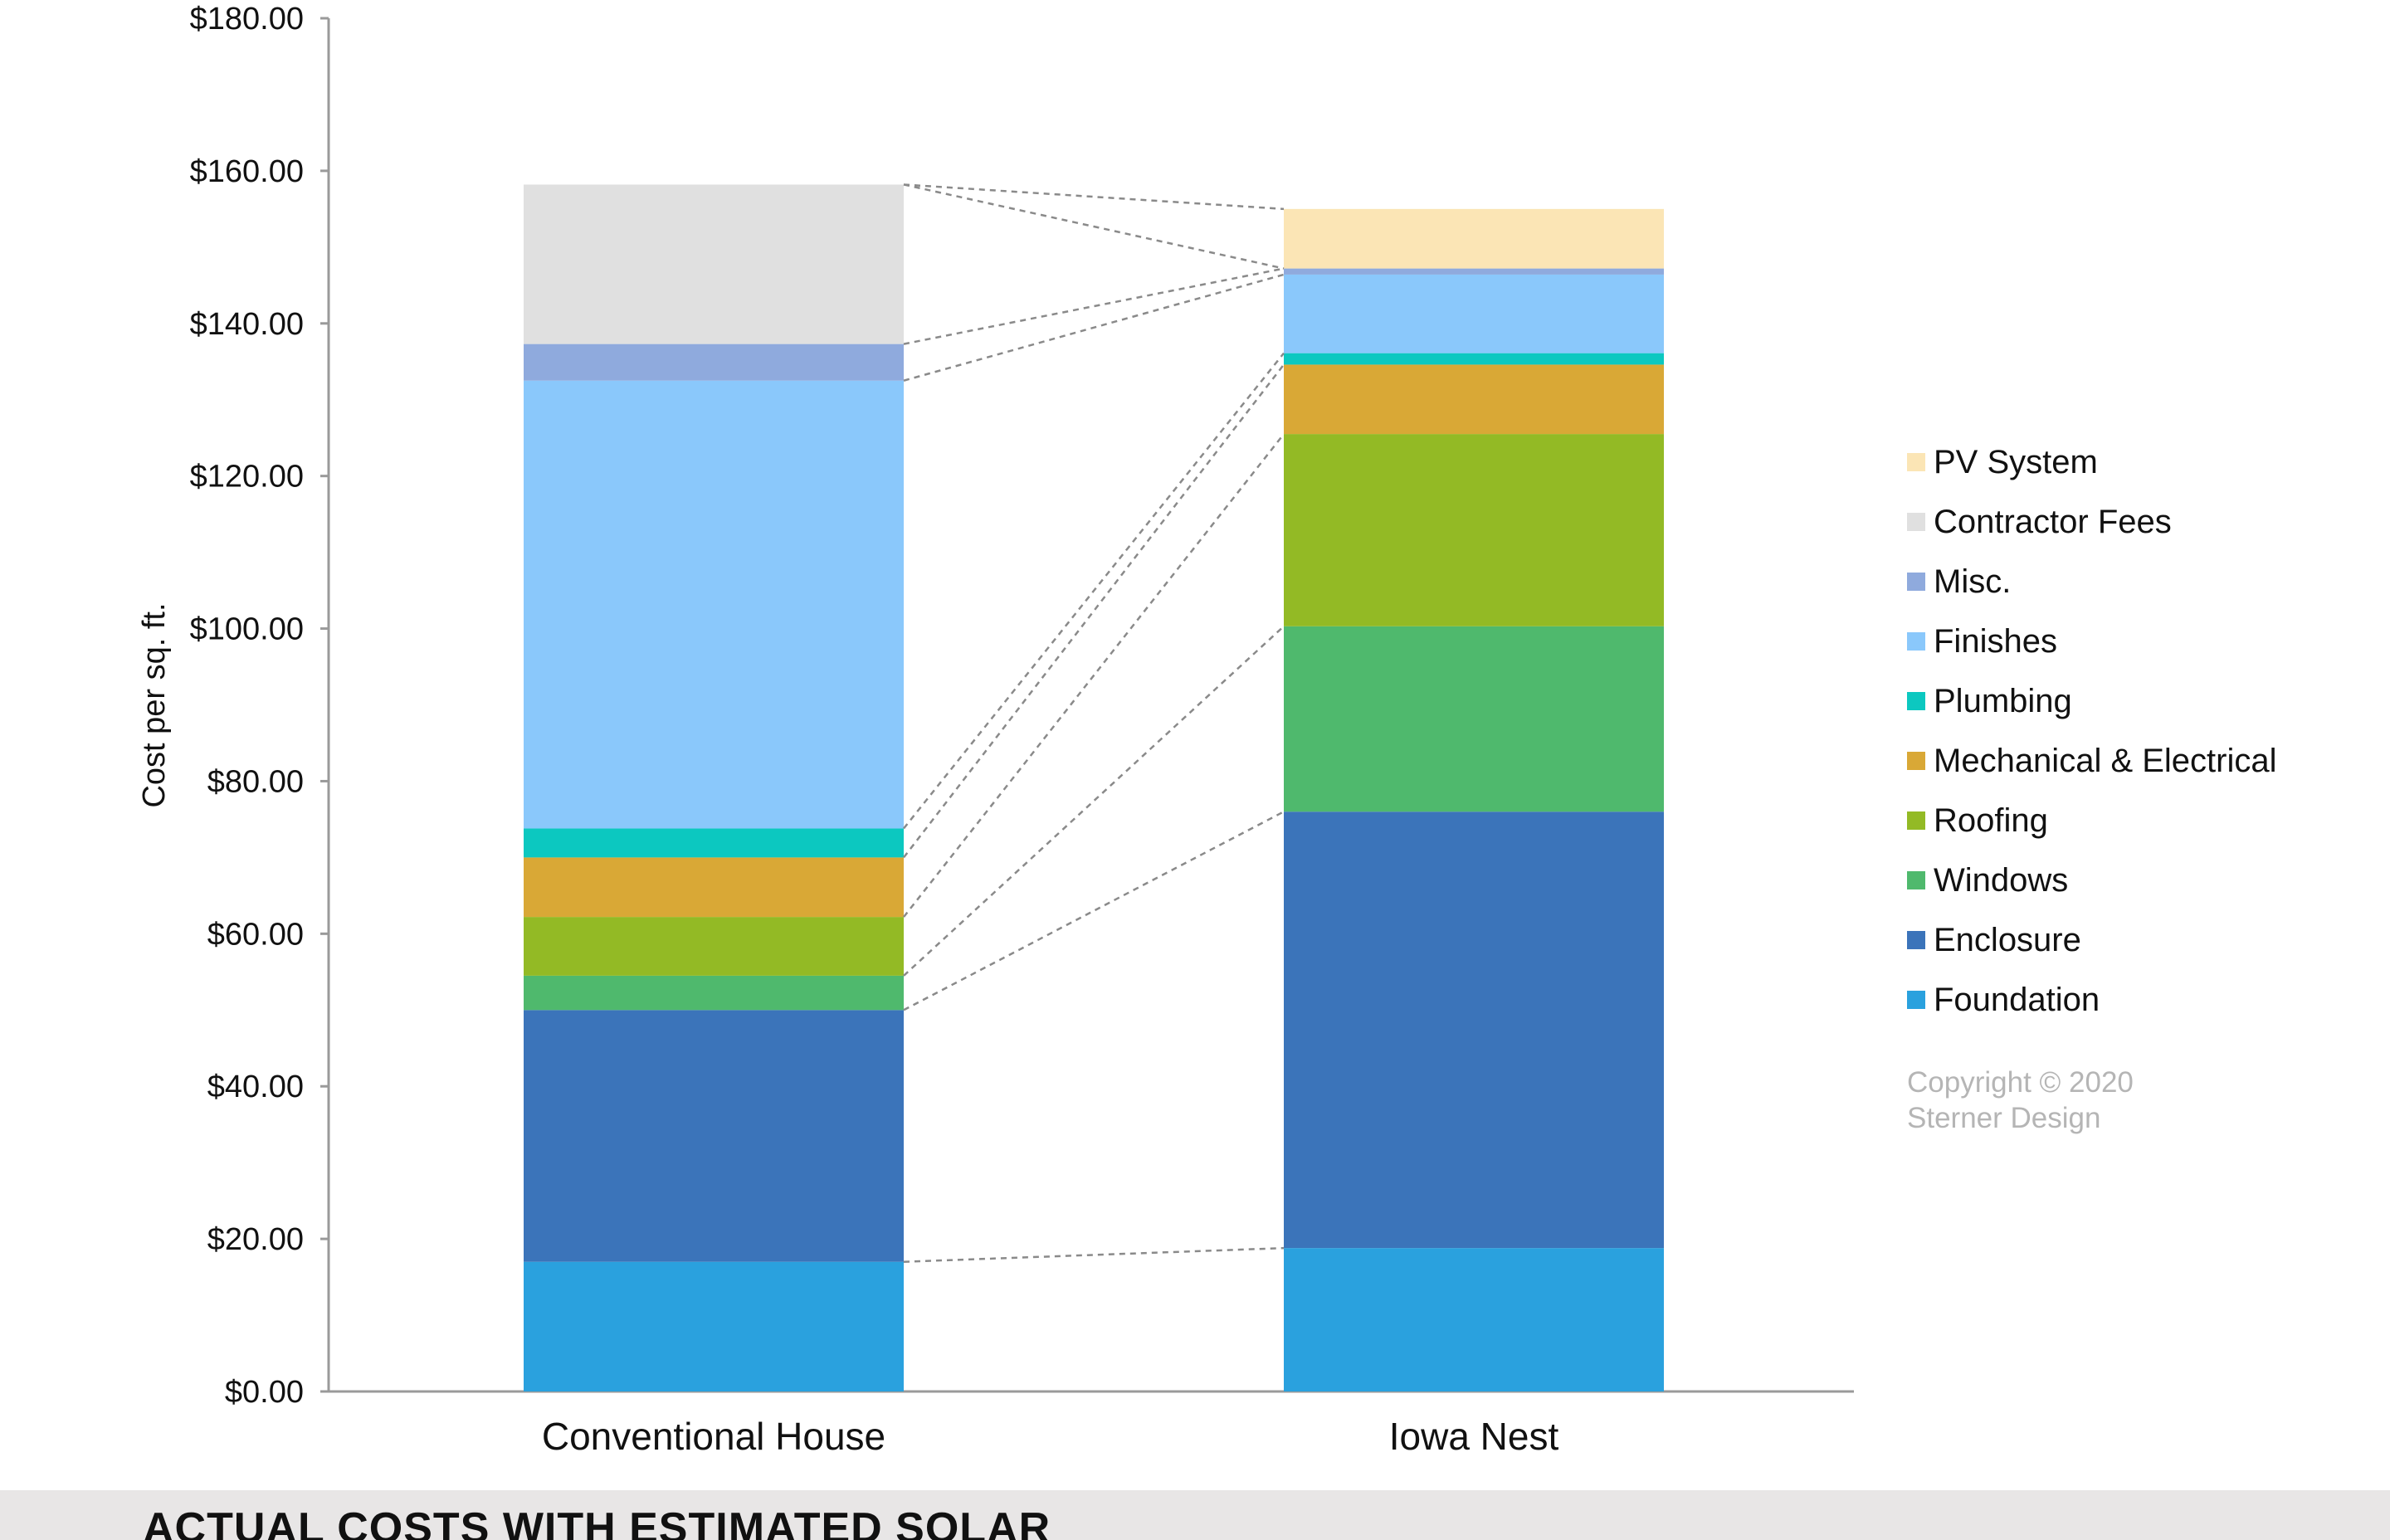  Describe the element at coordinates (1474, 530) in the screenshot. I see `bar-segment-iowa-nest-roofing` at that location.